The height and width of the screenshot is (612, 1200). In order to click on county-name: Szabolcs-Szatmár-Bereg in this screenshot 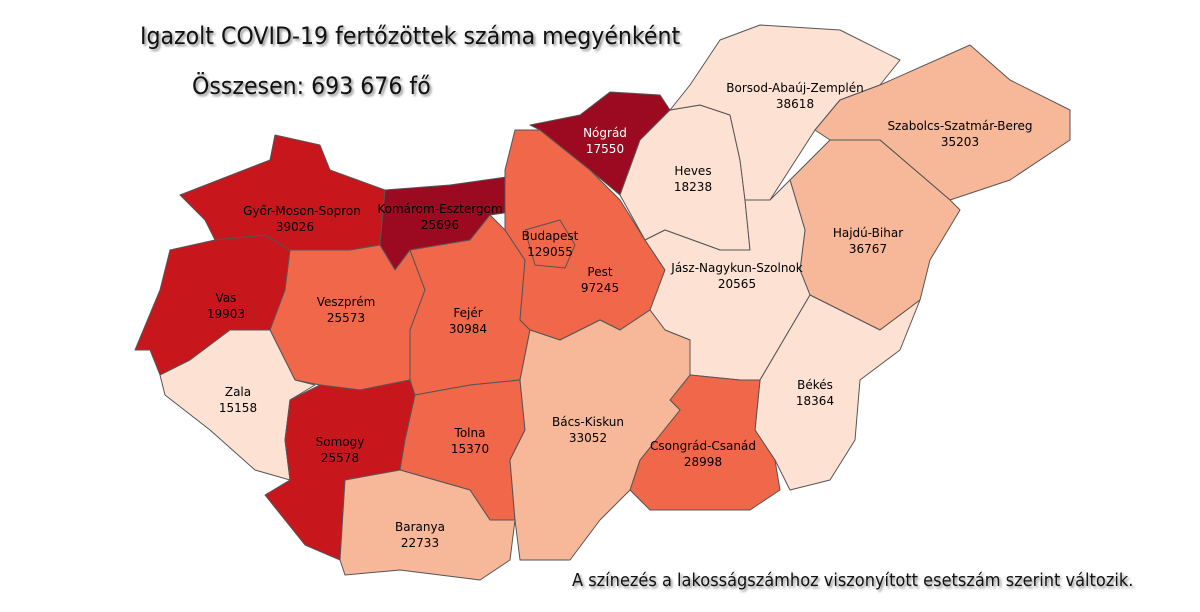, I will do `click(959, 126)`.